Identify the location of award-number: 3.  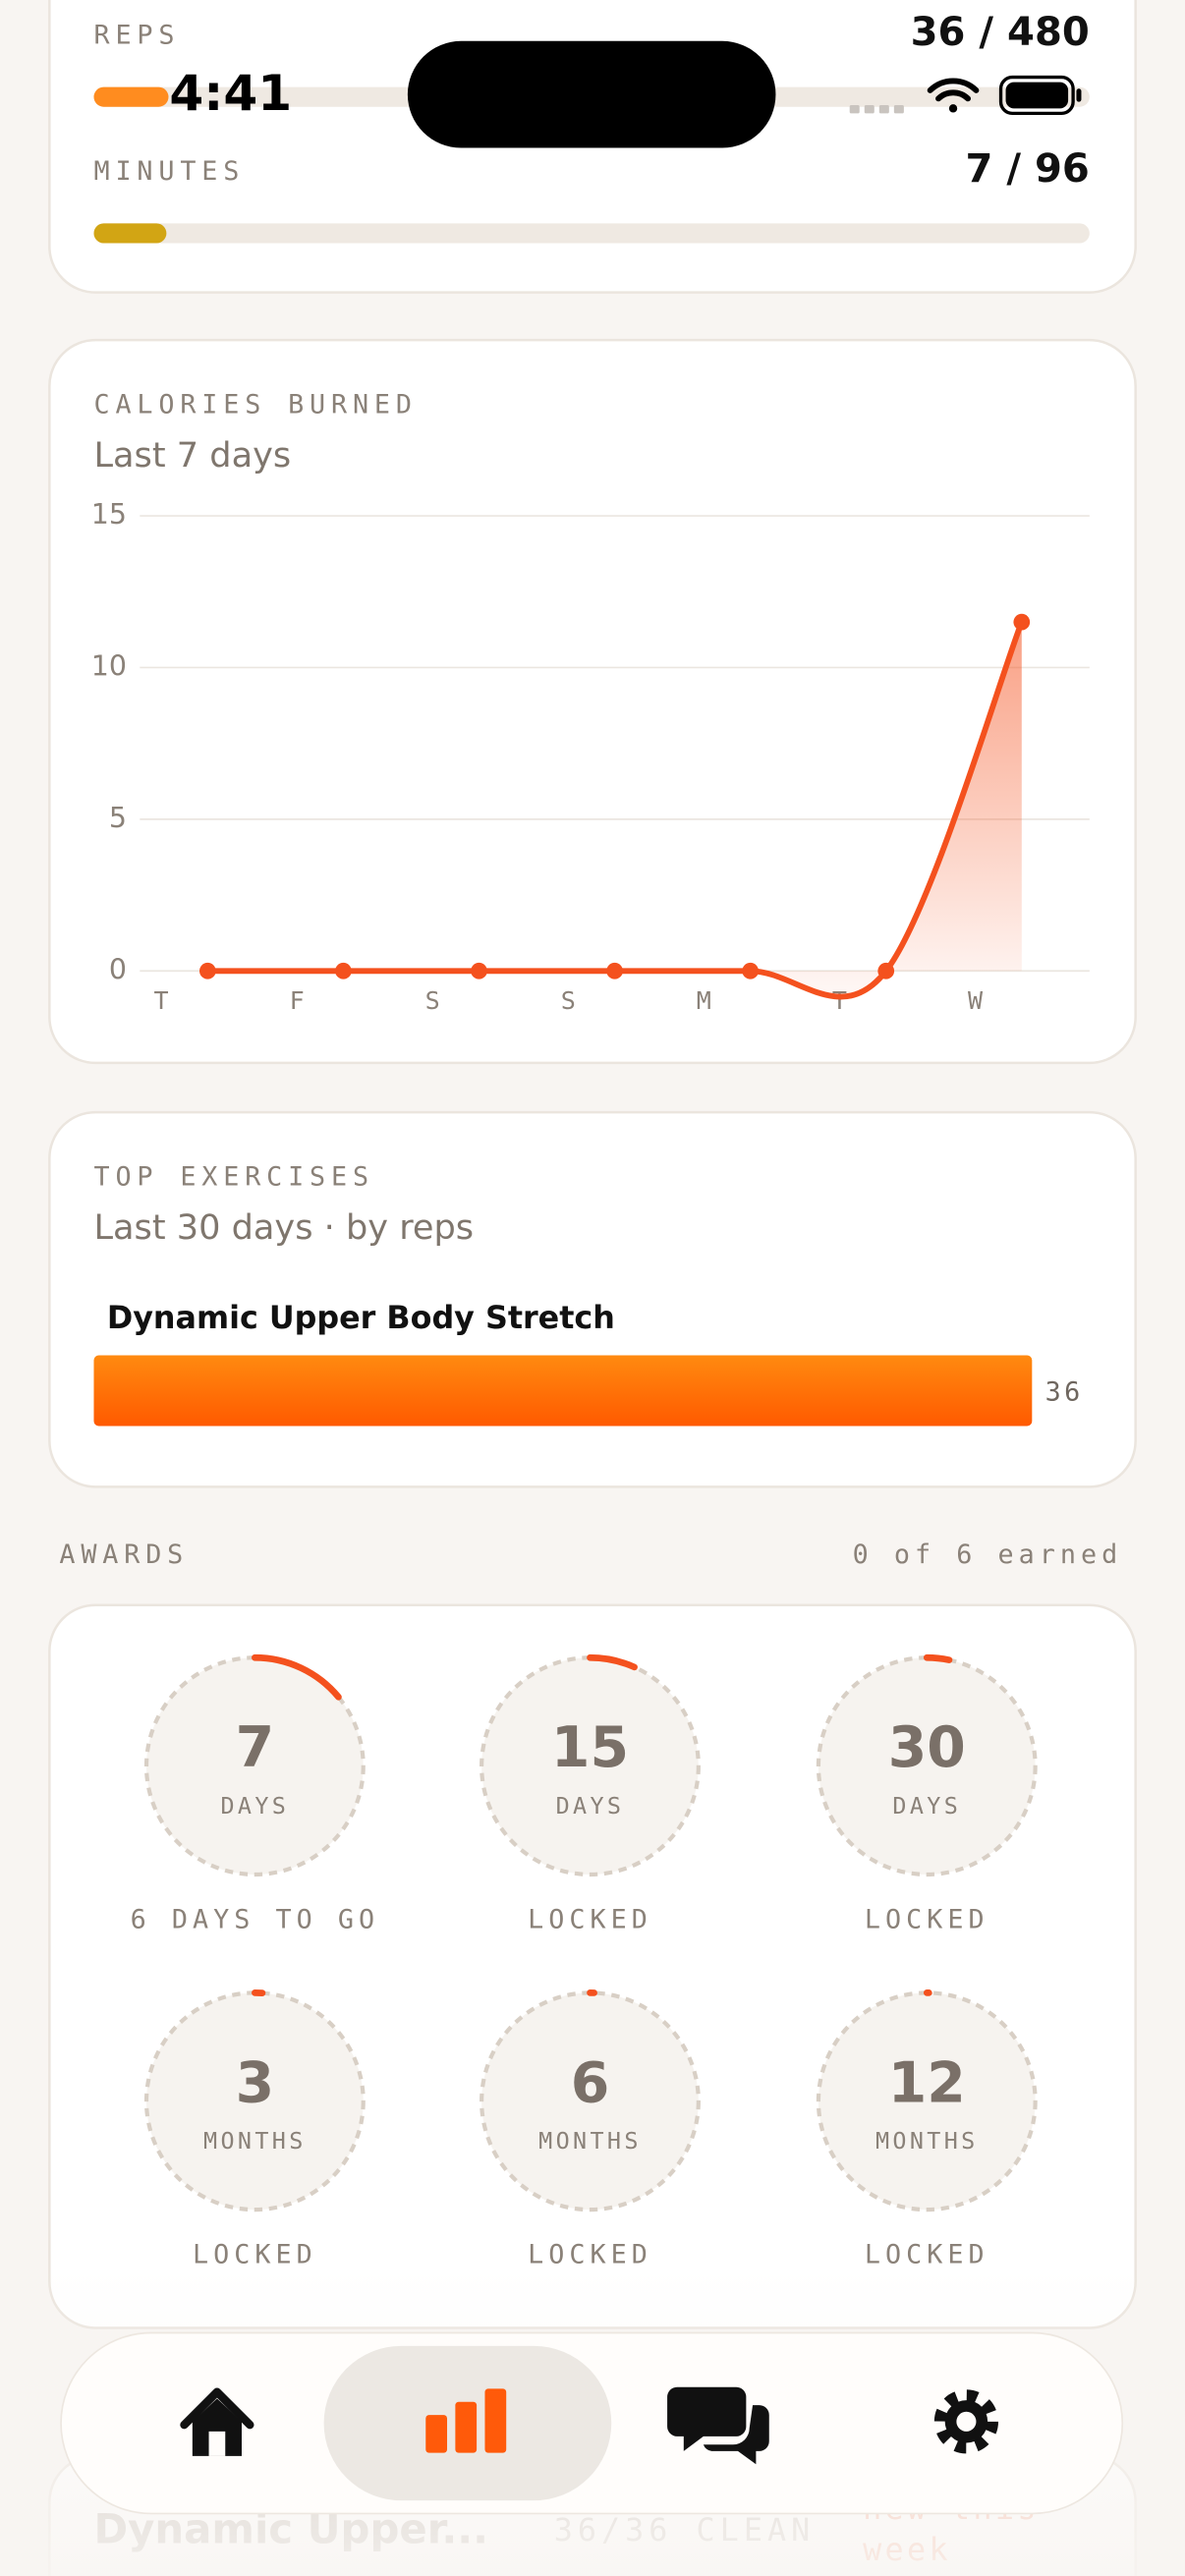
(256, 2082).